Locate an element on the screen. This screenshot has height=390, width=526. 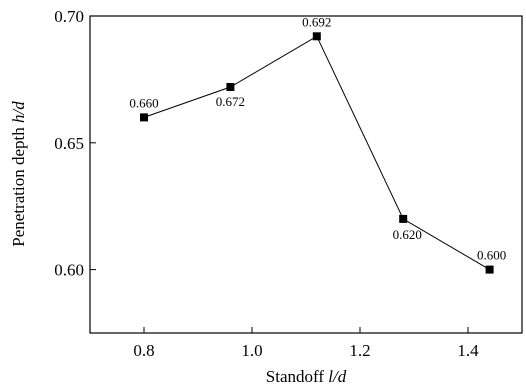
data-label: 0.692 is located at coordinates (316, 21).